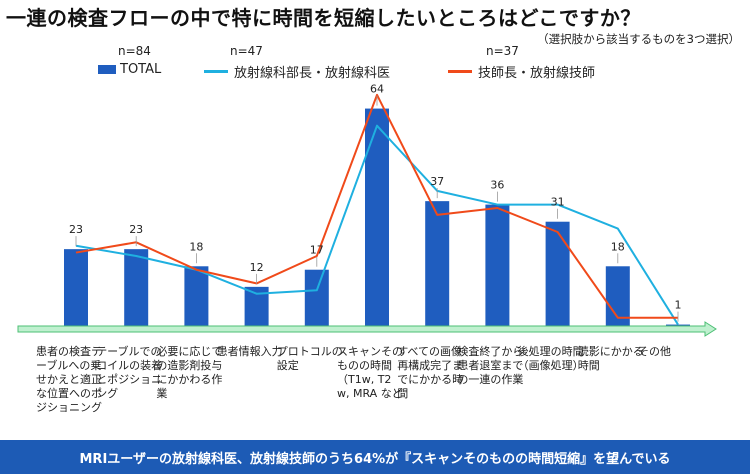 This screenshot has height=474, width=750. What do you see at coordinates (654, 351) in the screenshot?
I see `category-label-10: その他` at bounding box center [654, 351].